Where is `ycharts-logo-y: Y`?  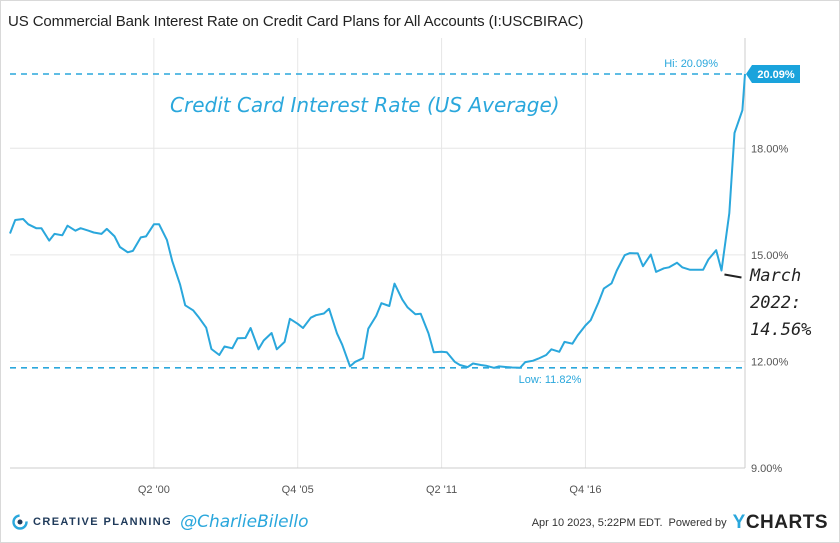 ycharts-logo-y: Y is located at coordinates (739, 522).